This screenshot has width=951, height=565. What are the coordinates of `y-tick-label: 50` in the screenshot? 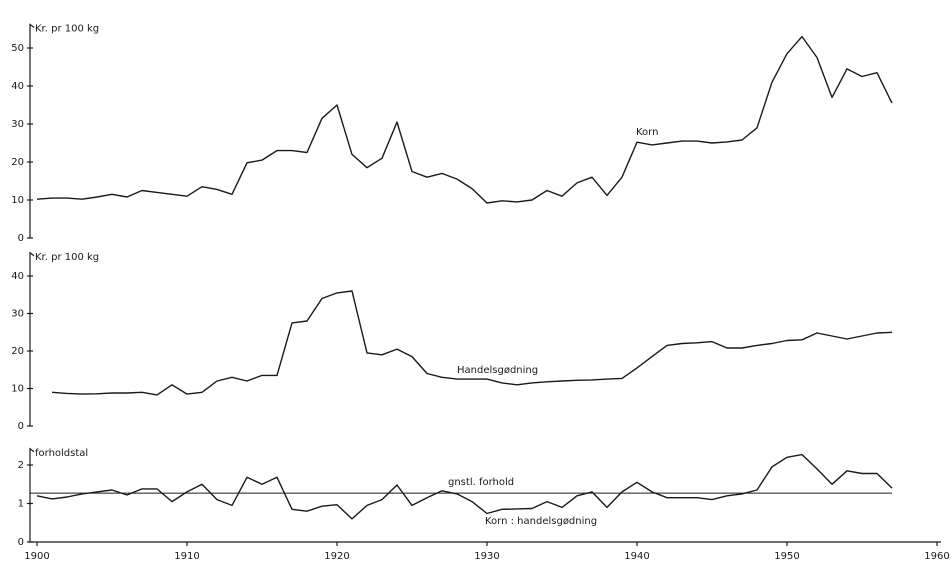 It's located at (17, 48).